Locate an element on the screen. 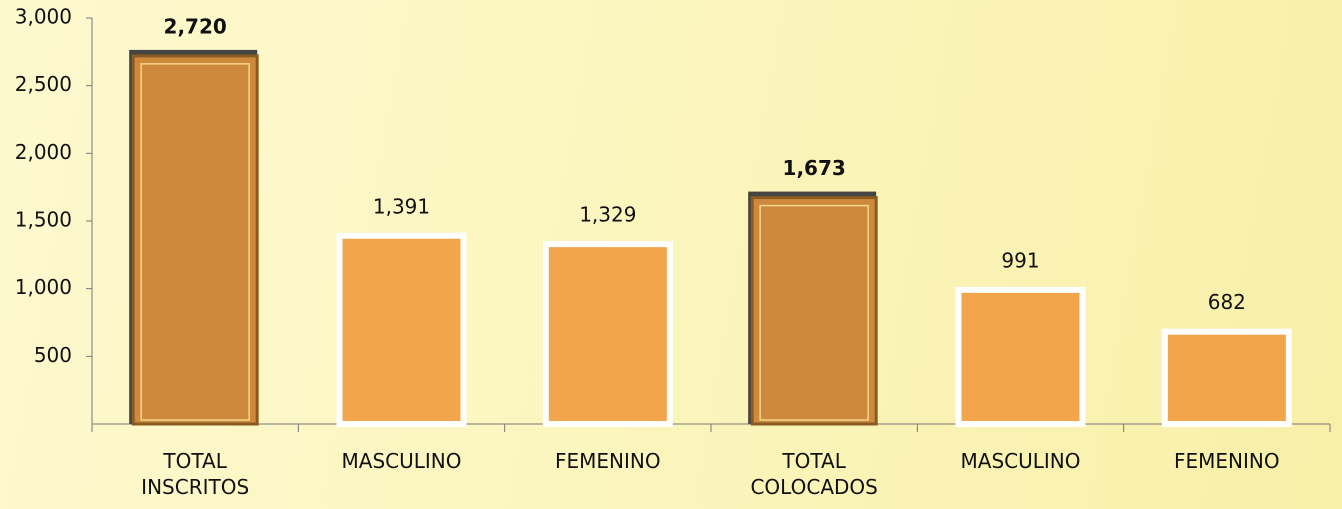  value-label: 1,391 is located at coordinates (401, 206).